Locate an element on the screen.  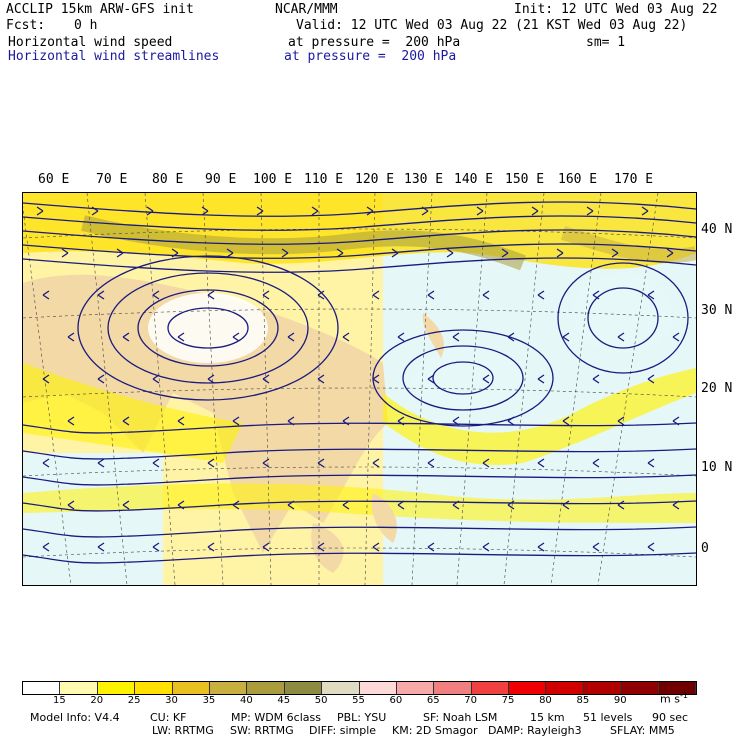
lon-label: 80 E is located at coordinates (168, 179).